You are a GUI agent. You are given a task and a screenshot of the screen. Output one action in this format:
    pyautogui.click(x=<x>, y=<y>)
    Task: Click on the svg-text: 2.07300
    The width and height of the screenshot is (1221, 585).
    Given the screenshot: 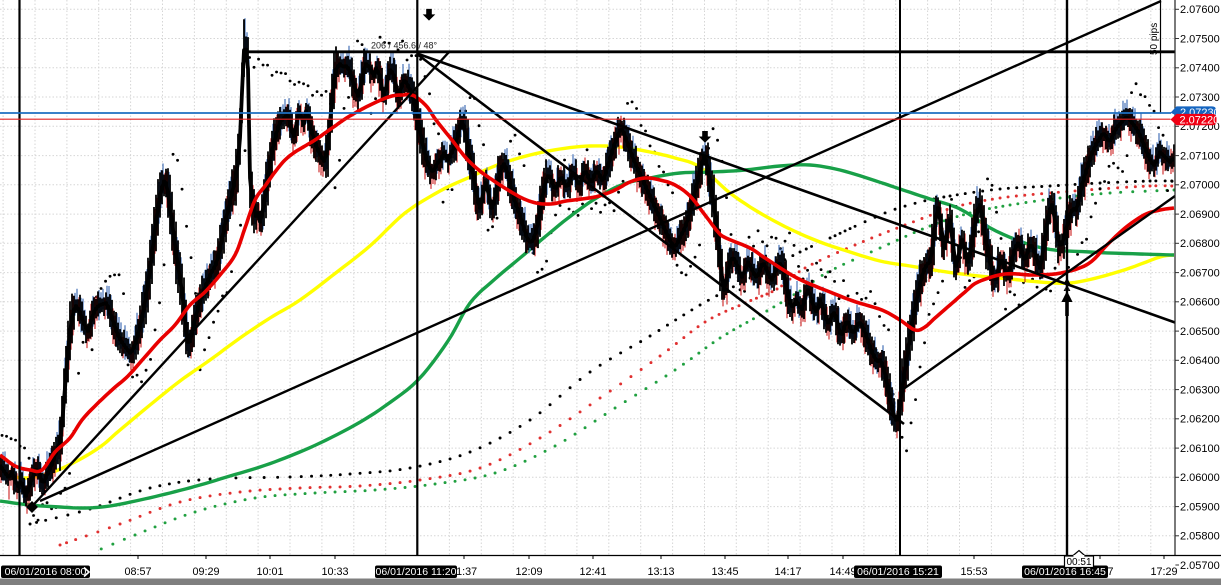 What is the action you would take?
    pyautogui.click(x=1200, y=98)
    